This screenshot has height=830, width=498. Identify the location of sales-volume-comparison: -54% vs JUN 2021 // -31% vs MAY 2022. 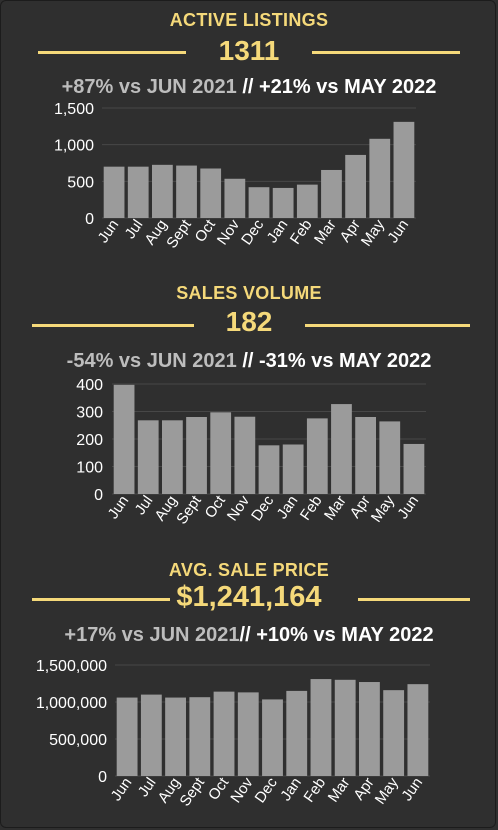
(249, 361).